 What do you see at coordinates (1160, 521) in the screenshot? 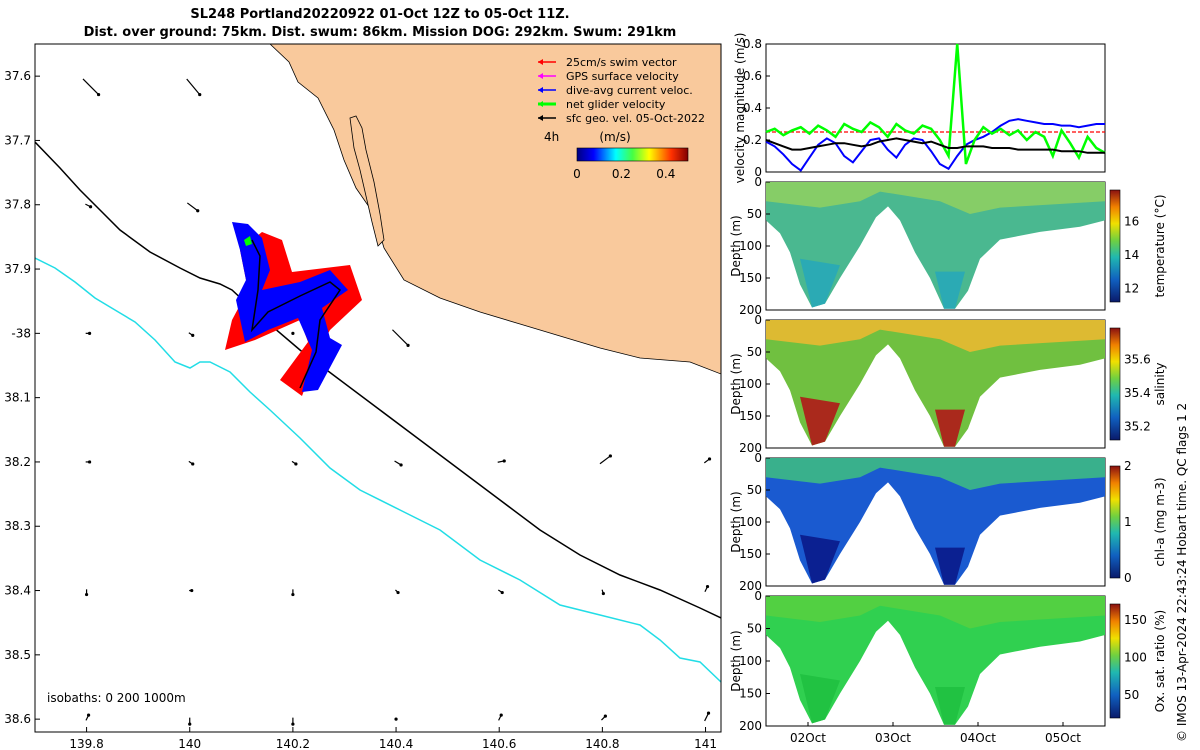
I see `section-colorbar-label: chl-a (mg m-3)` at bounding box center [1160, 521].